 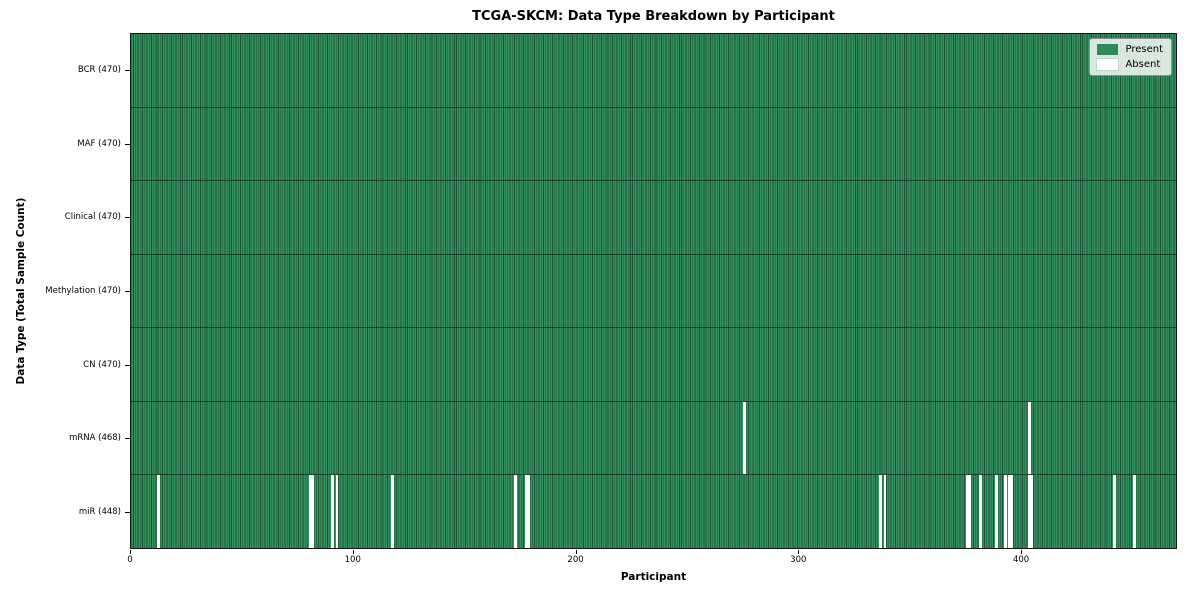 What do you see at coordinates (99, 143) in the screenshot?
I see `y-tick-label: MAF (470)` at bounding box center [99, 143].